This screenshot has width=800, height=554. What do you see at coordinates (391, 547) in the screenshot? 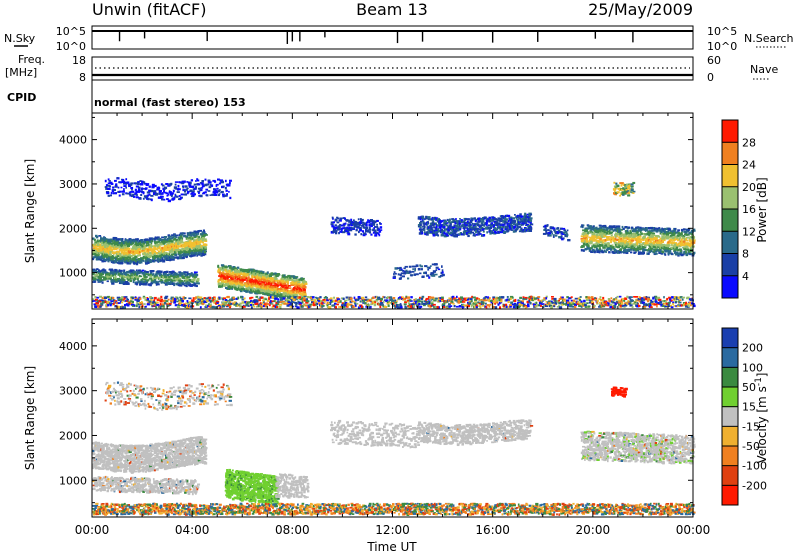
I see `time-axis-label: Time UT` at bounding box center [391, 547].